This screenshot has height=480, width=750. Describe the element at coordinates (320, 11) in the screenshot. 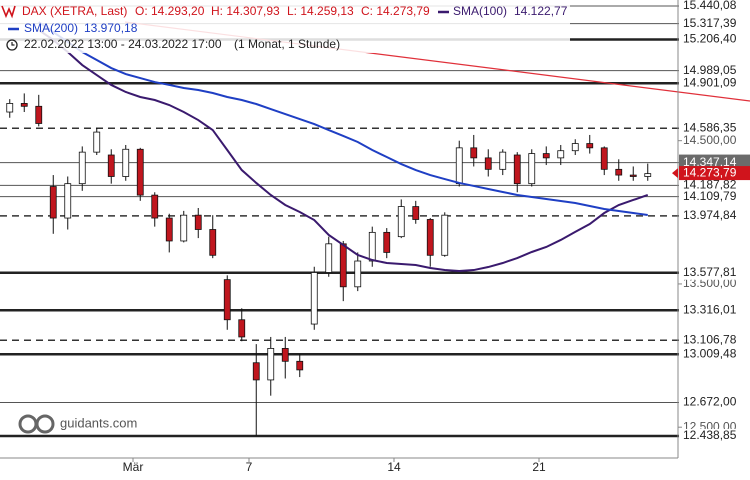

I see `ohlc-low: L: 14.259,13` at that location.